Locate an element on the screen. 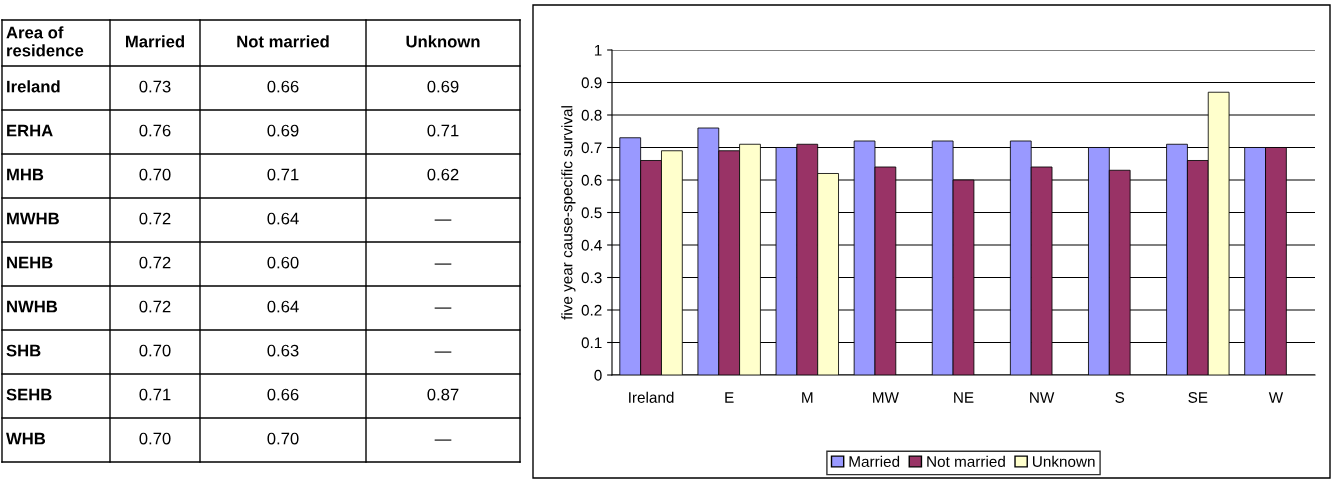  x-tick-label: W is located at coordinates (1276, 397).